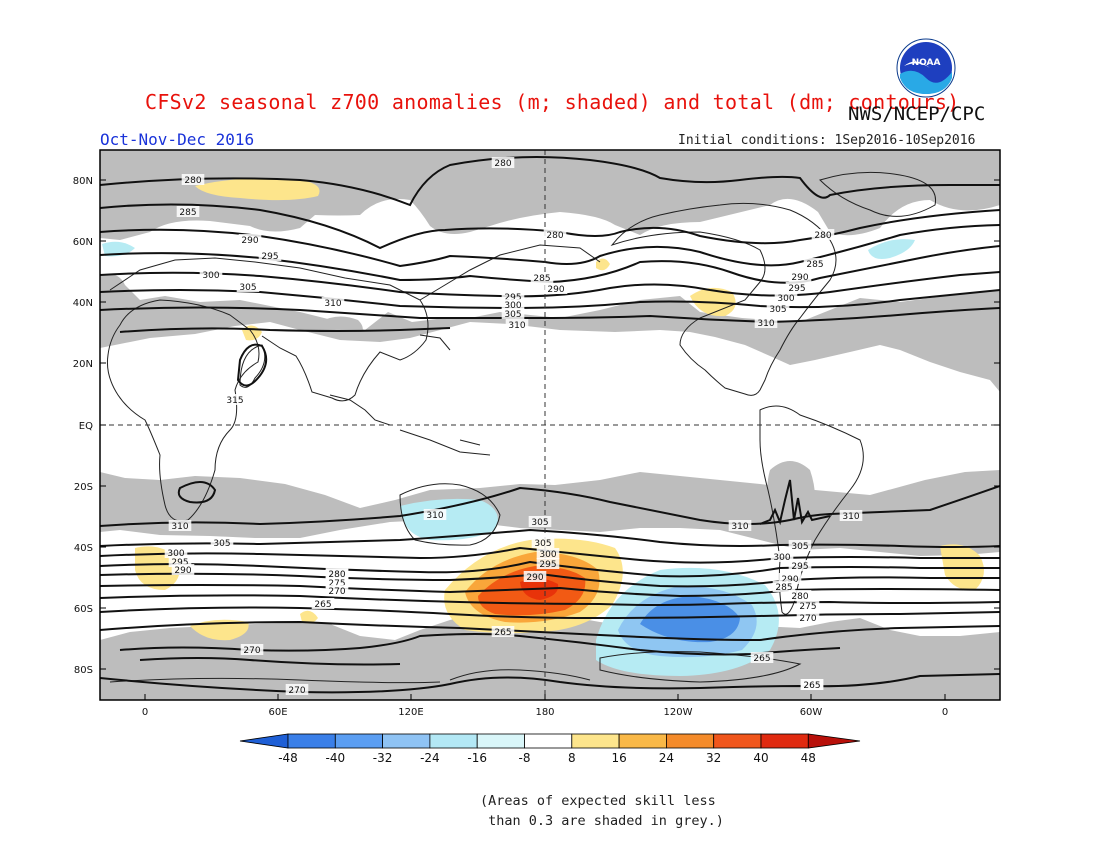 The image size is (1100, 850). What do you see at coordinates (598, 801) in the screenshot?
I see `skill-note-line1: (Areas of expected skill less` at bounding box center [598, 801].